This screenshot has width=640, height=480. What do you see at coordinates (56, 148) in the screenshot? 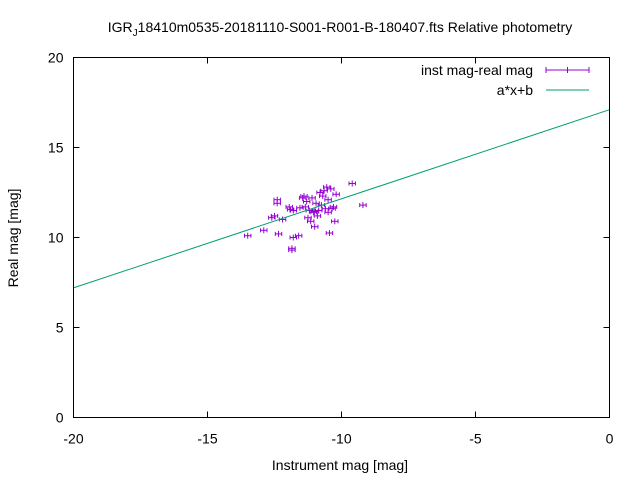
I see `y-tick-label: 15` at bounding box center [56, 148].